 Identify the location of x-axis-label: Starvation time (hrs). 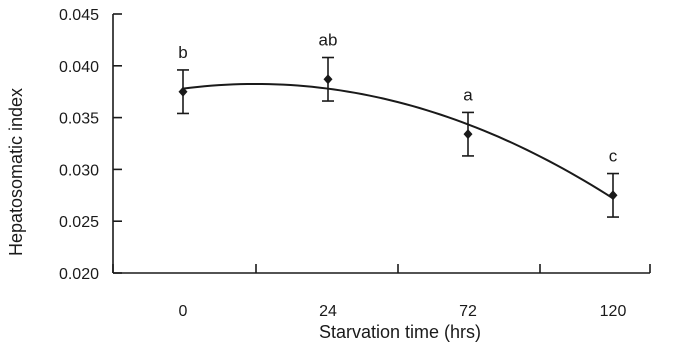
(400, 332).